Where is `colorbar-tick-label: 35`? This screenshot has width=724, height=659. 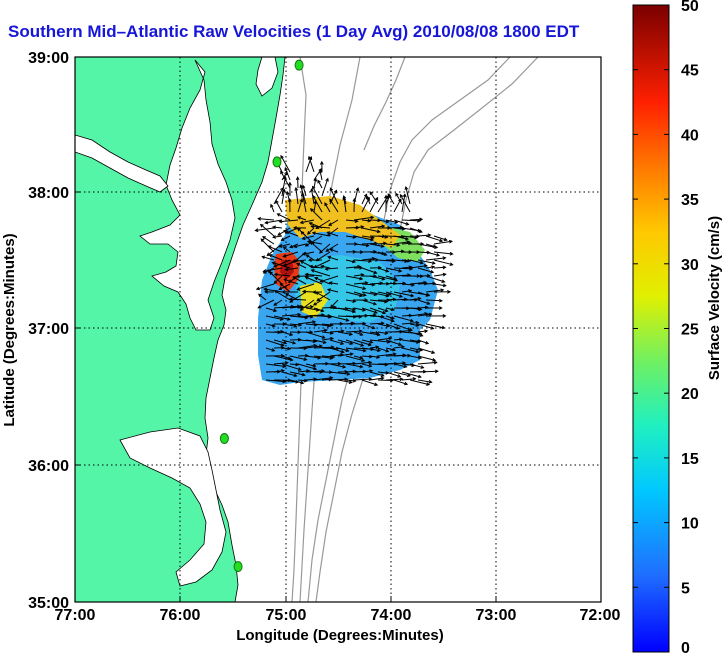 colorbar-tick-label: 35 is located at coordinates (690, 200).